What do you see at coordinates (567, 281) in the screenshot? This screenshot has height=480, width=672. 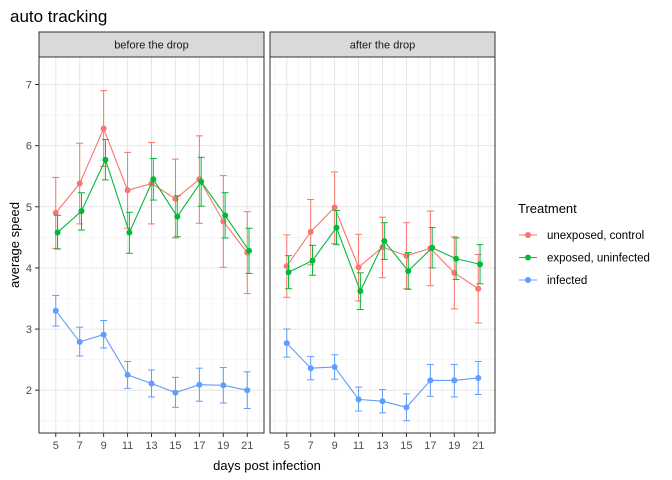 I see `legend-label: infected` at bounding box center [567, 281].